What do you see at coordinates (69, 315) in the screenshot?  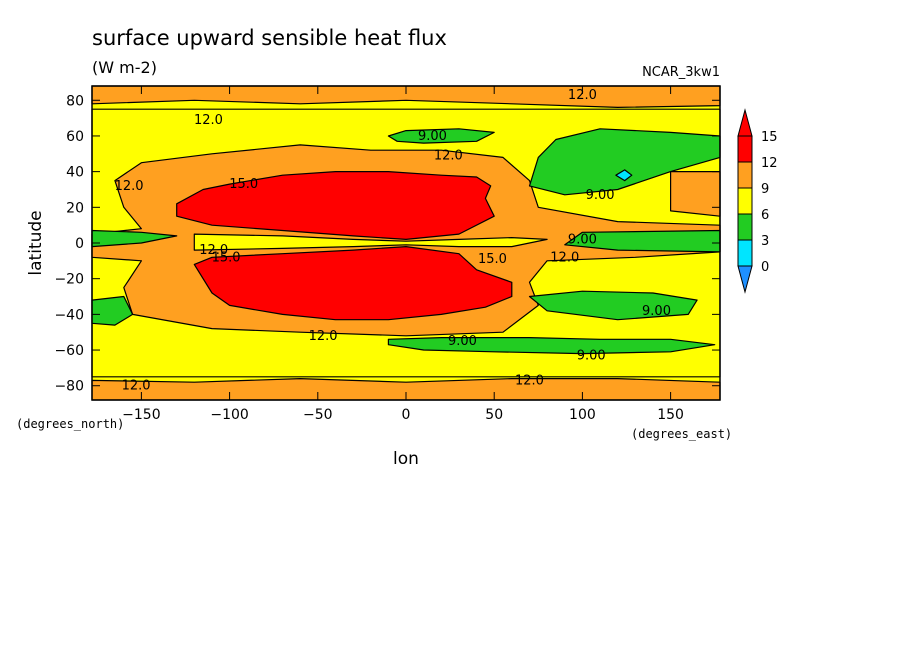 I see `y-tick-label: −40` at bounding box center [69, 315].